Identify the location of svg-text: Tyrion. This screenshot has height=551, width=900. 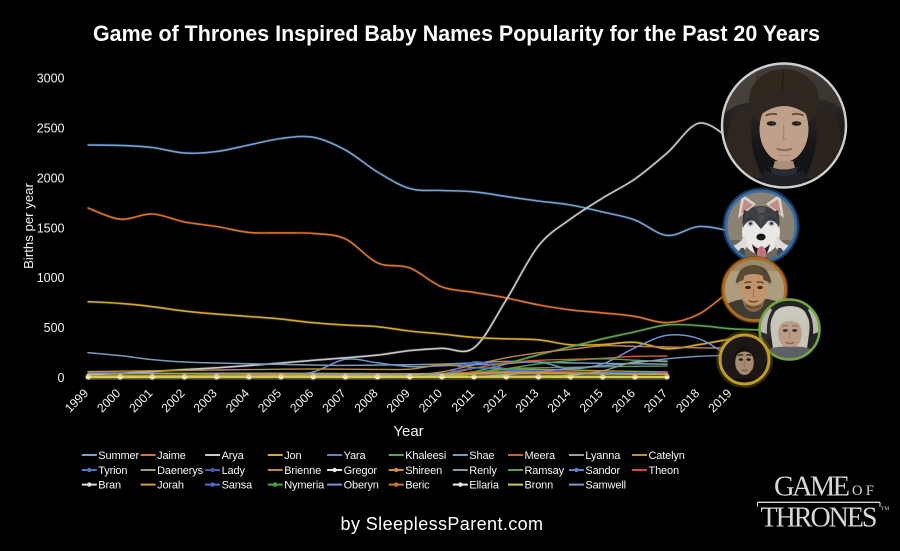
(112, 471).